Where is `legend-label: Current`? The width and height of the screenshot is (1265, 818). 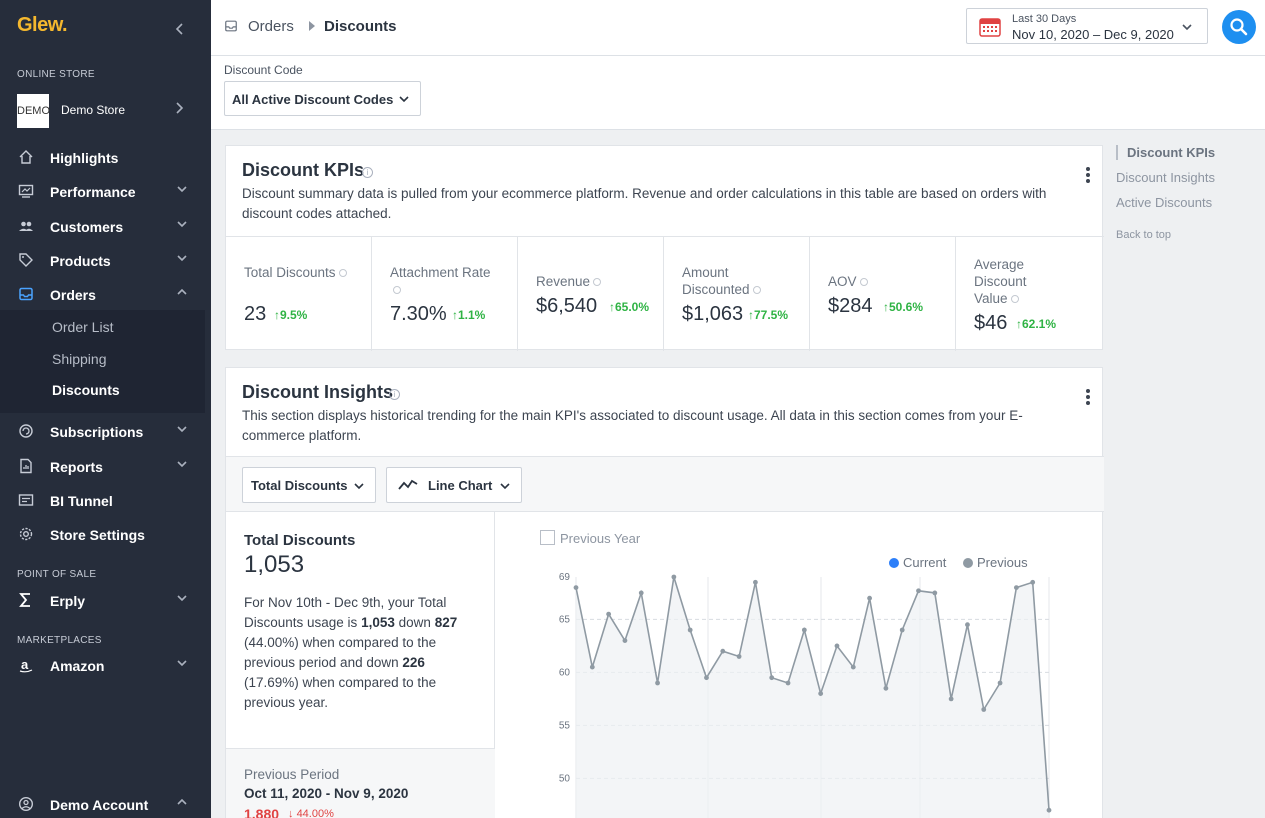 legend-label: Current is located at coordinates (925, 562).